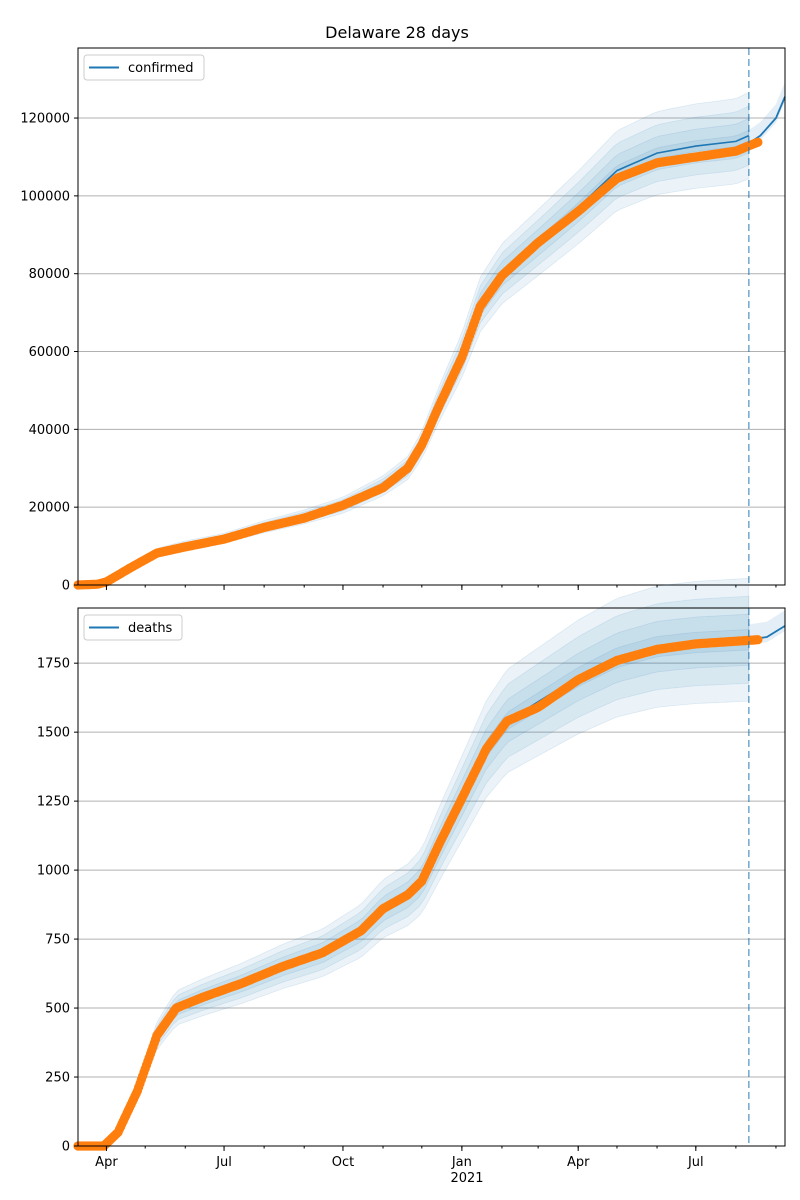 The image size is (800, 1200). What do you see at coordinates (53, 664) in the screenshot?
I see `deaths-y-tick-label: 1750` at bounding box center [53, 664].